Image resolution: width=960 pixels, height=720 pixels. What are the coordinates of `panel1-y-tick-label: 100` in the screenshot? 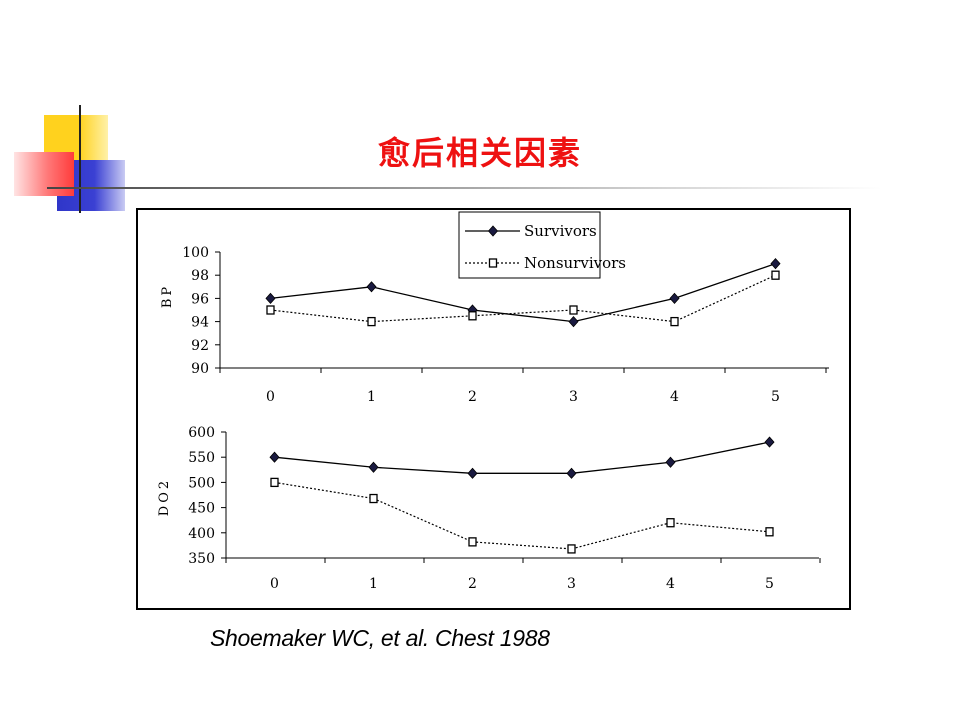 It's located at (195, 253).